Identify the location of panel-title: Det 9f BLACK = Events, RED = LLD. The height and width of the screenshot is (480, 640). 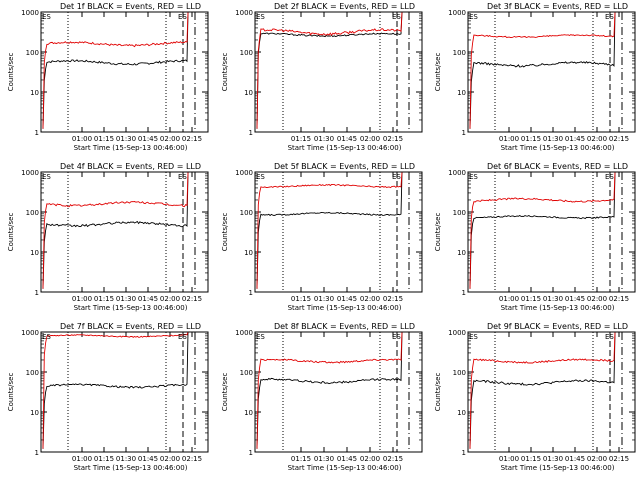
(557, 326).